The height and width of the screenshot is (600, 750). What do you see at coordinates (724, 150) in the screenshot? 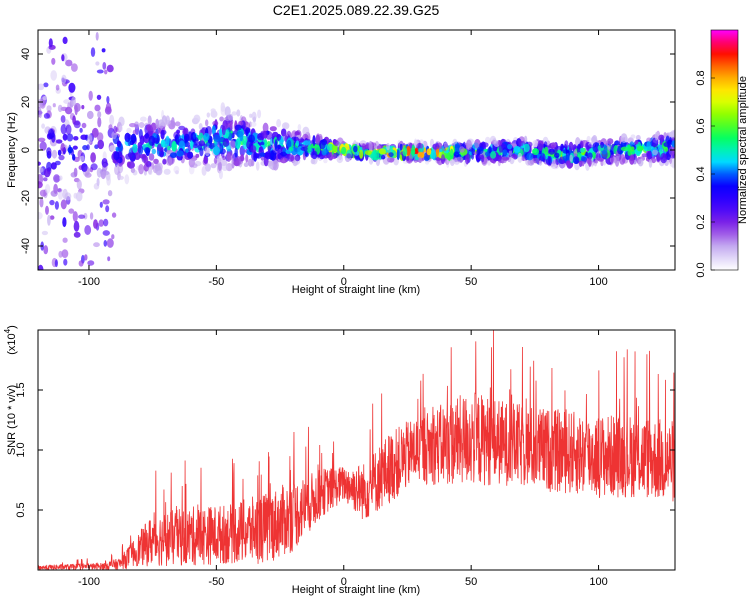
I see `colorbar-gradient` at bounding box center [724, 150].